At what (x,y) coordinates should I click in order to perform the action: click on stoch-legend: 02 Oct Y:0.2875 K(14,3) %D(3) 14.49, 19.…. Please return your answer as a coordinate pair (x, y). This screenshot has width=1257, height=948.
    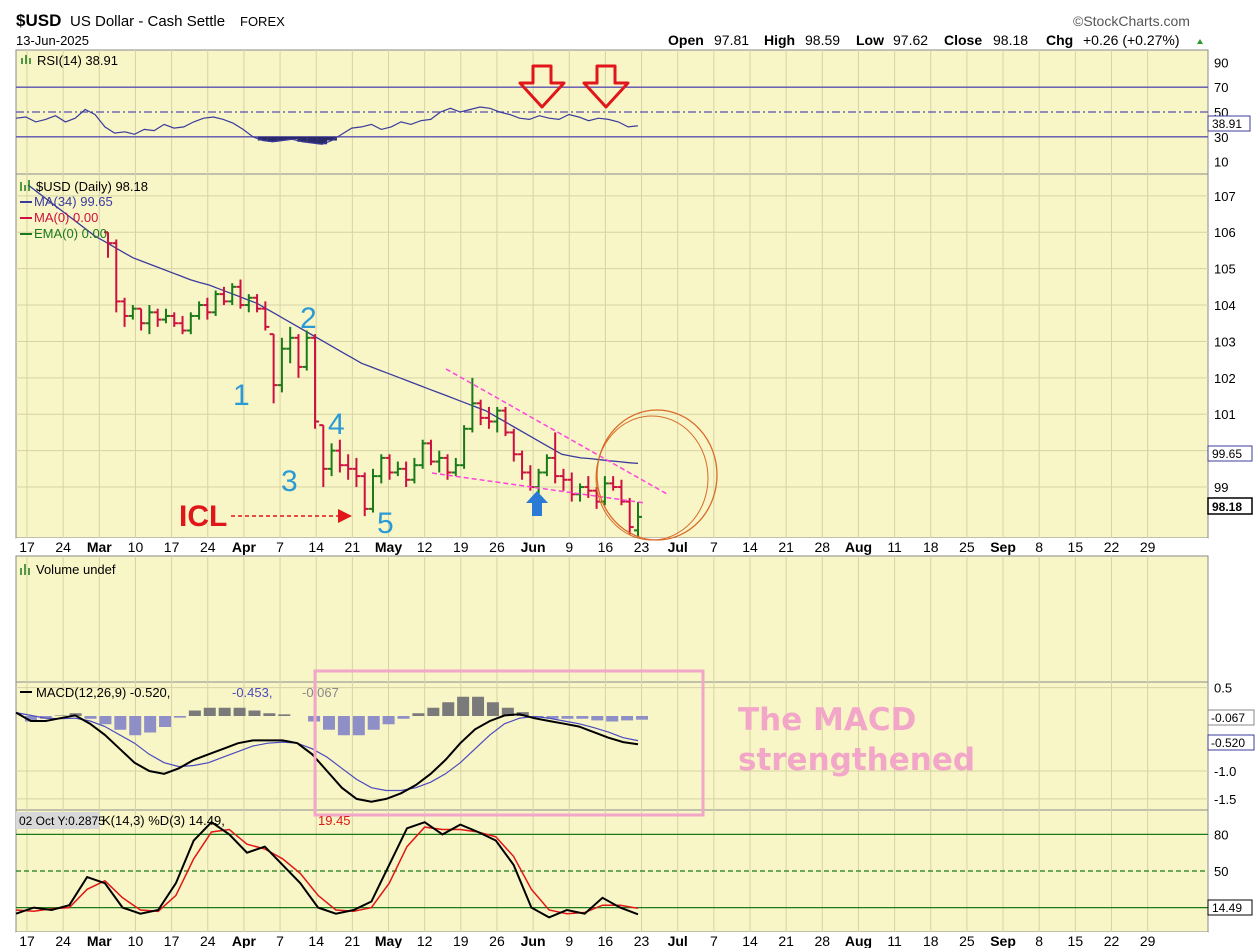
    Looking at the image, I should click on (183, 820).